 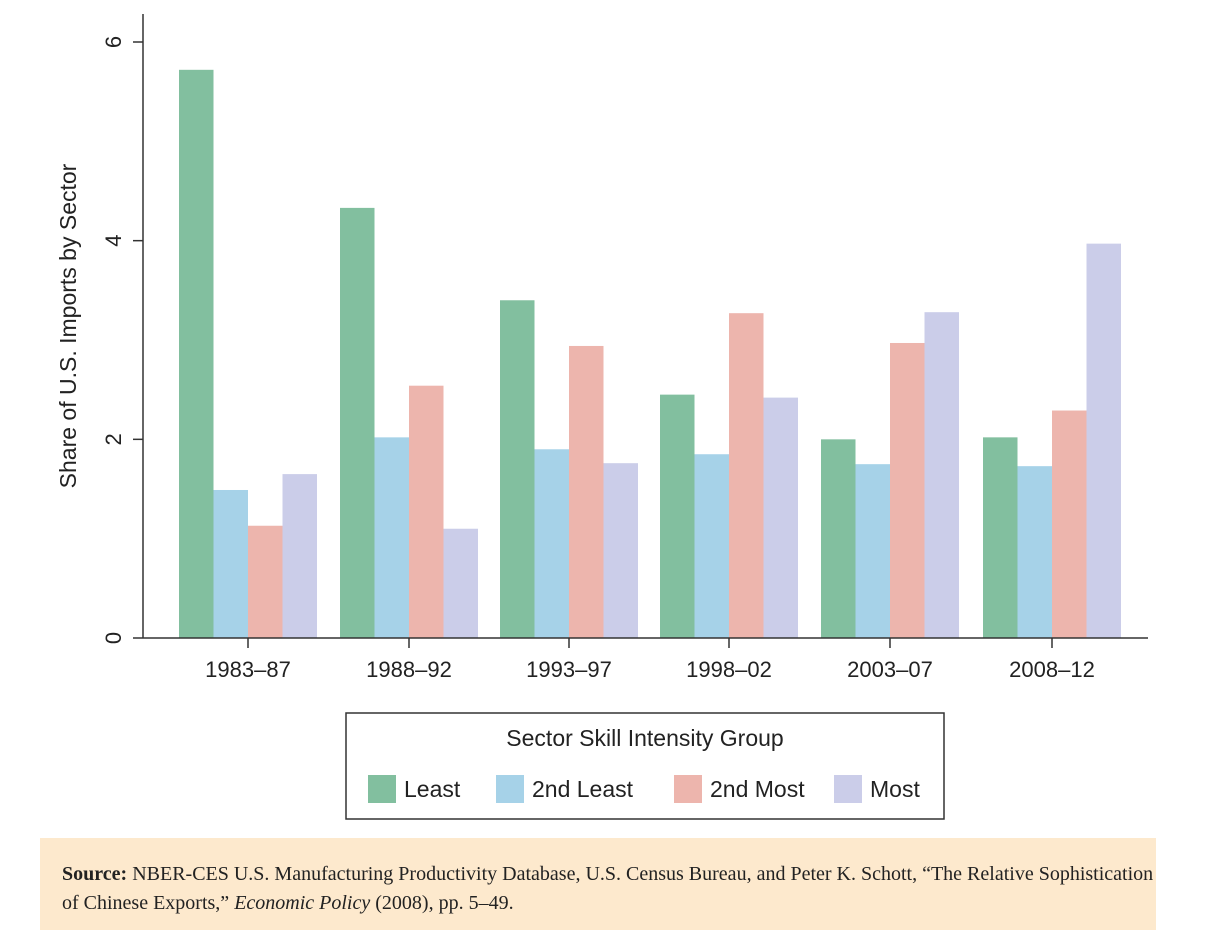 What do you see at coordinates (848, 789) in the screenshot?
I see `legend-swatch-most` at bounding box center [848, 789].